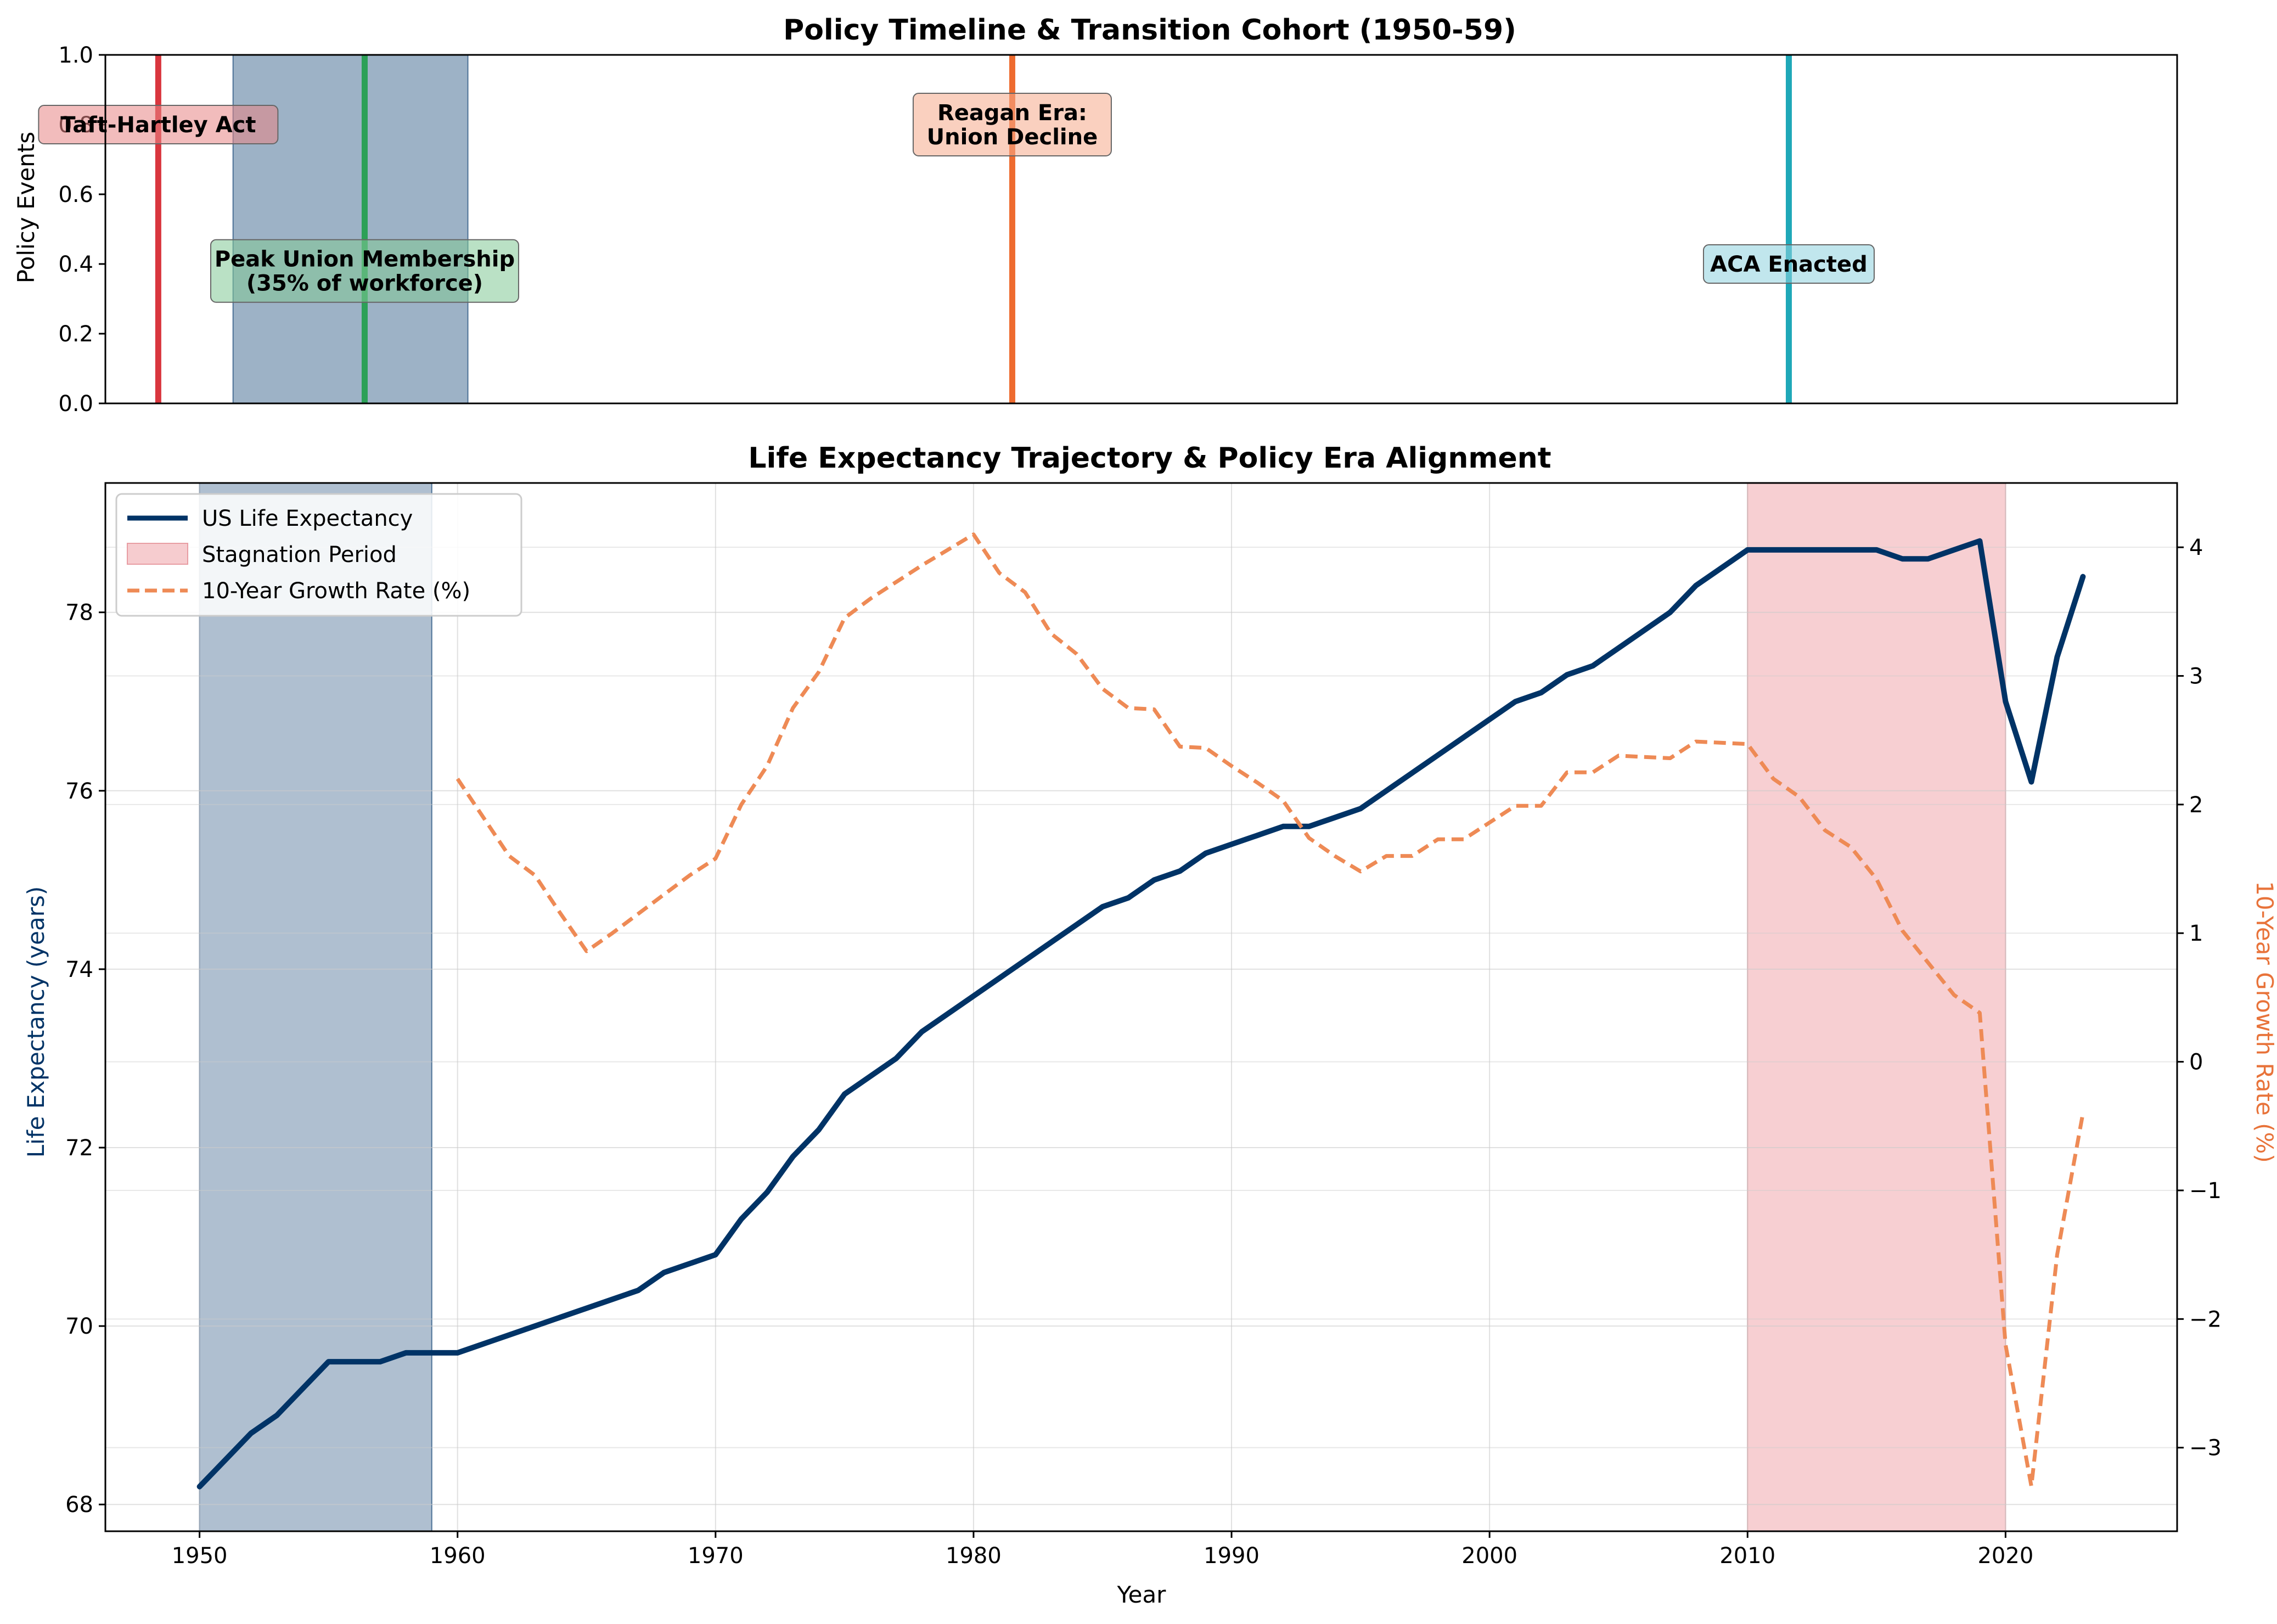 The width and height of the screenshot is (2277, 1624). I want to click on event-label: Taft-Hartley Act, so click(158, 125).